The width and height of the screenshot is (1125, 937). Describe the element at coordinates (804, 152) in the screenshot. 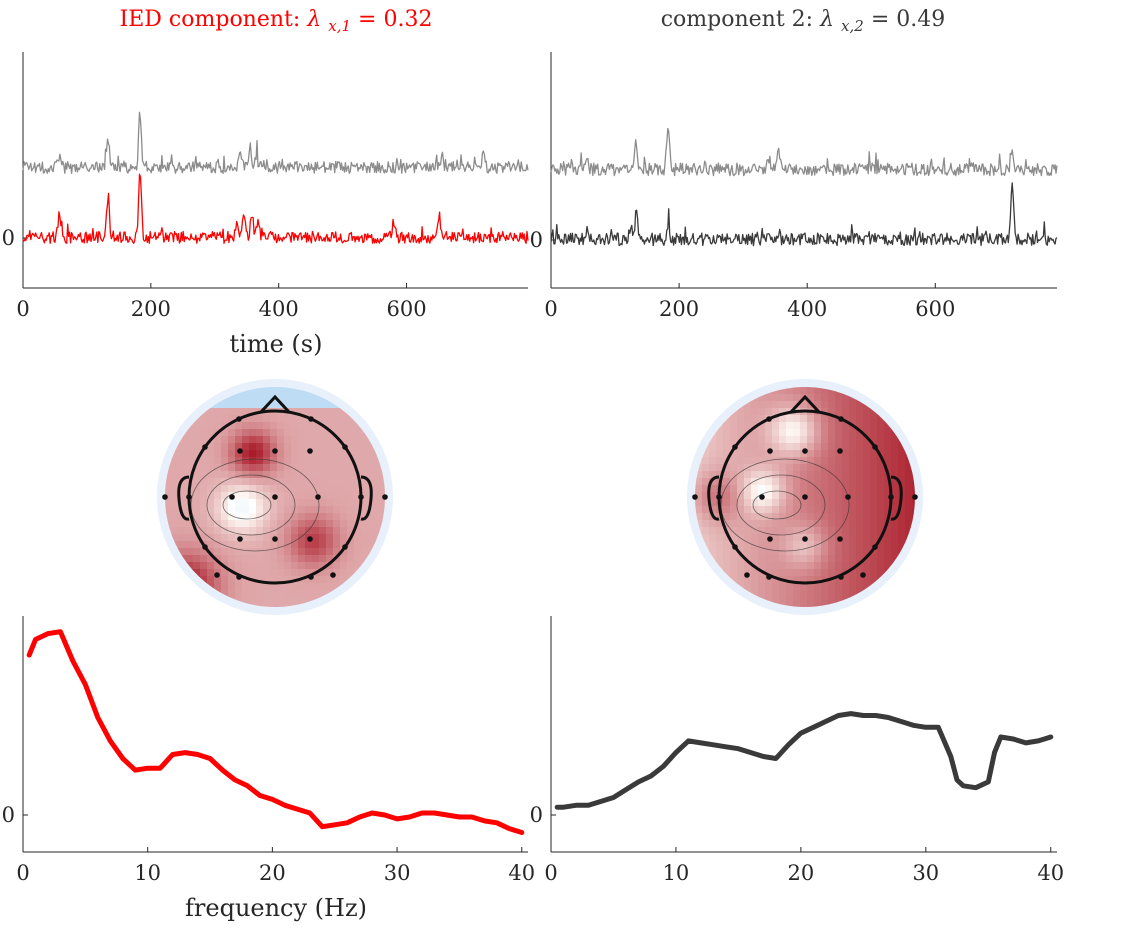

I see `series-line-reference` at that location.